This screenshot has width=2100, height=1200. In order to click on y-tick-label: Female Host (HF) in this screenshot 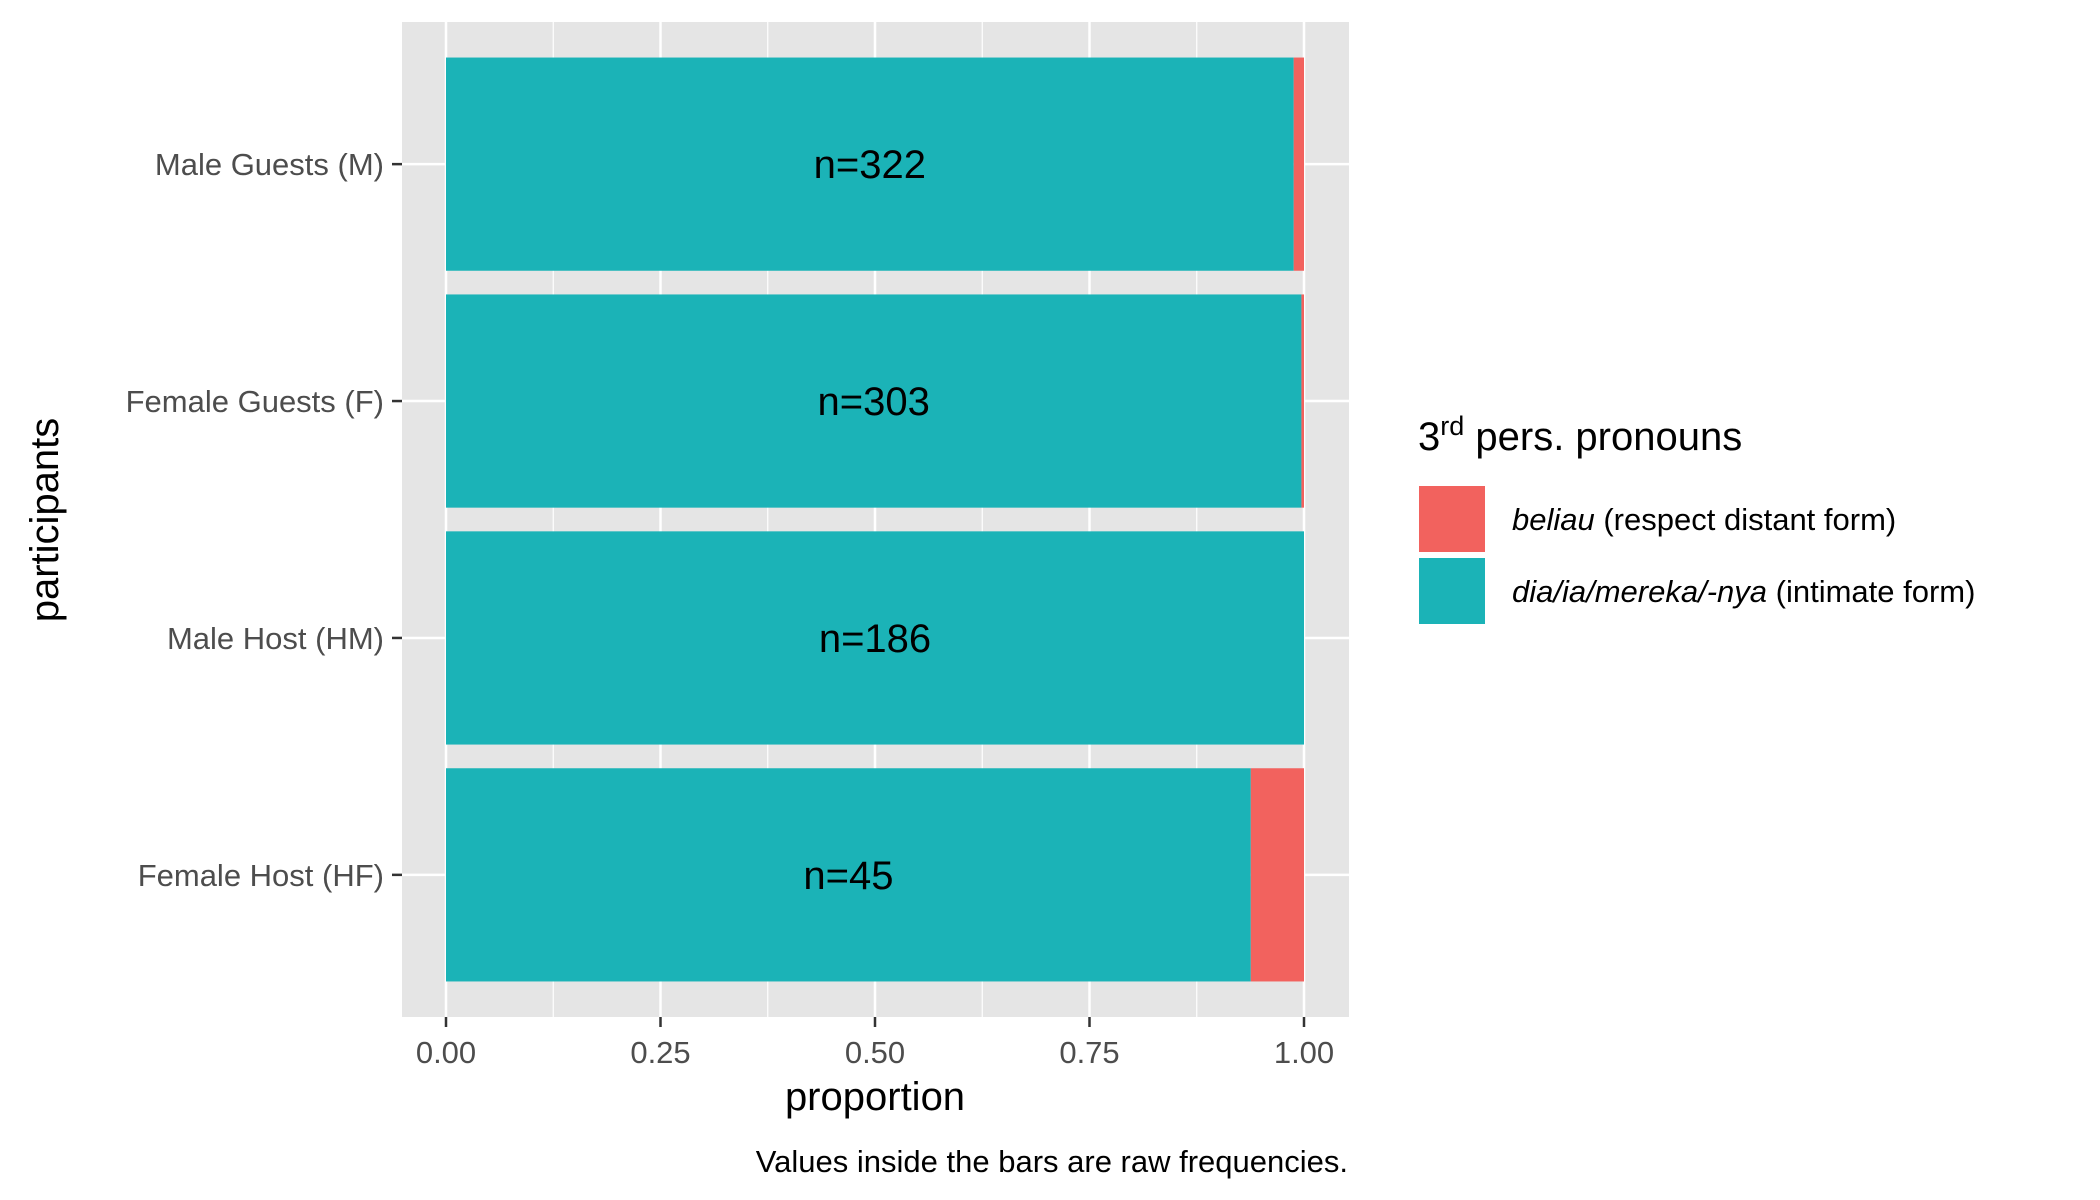, I will do `click(261, 875)`.